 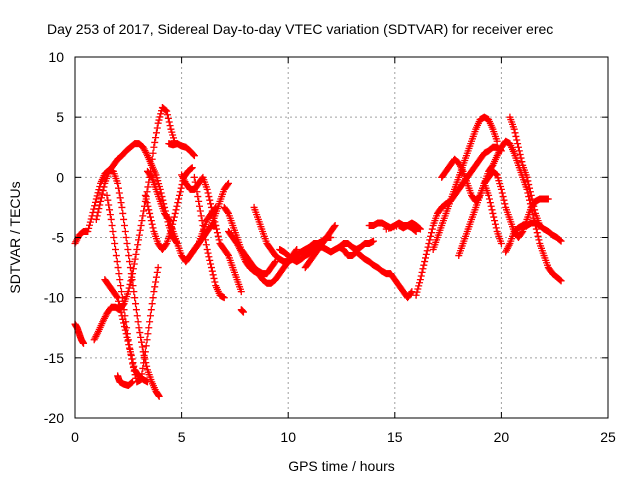 What do you see at coordinates (242, 311) in the screenshot?
I see `series-sat-p` at bounding box center [242, 311].